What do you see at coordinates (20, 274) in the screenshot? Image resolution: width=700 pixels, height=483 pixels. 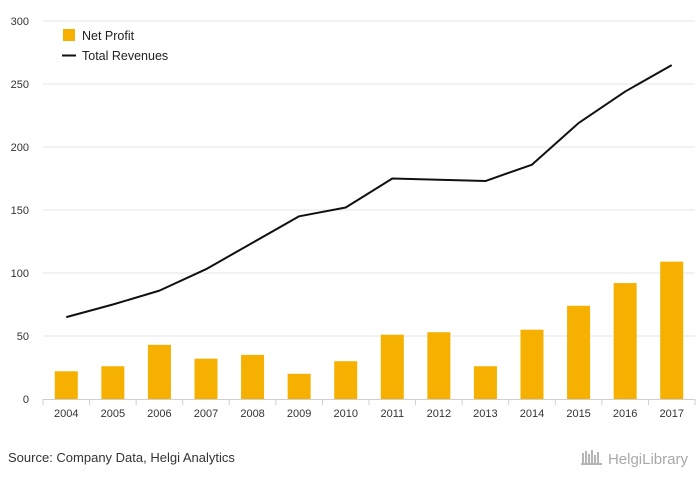 I see `y-tick-label: 100` at bounding box center [20, 274].